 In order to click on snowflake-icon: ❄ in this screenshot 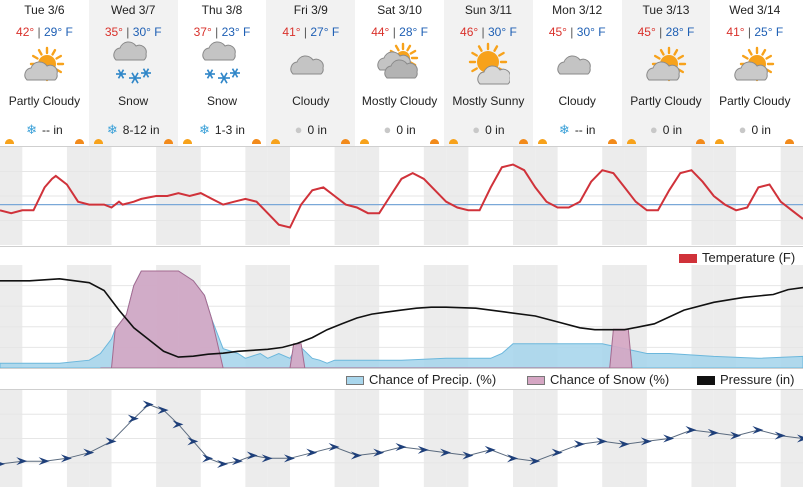, I will do `click(112, 129)`.